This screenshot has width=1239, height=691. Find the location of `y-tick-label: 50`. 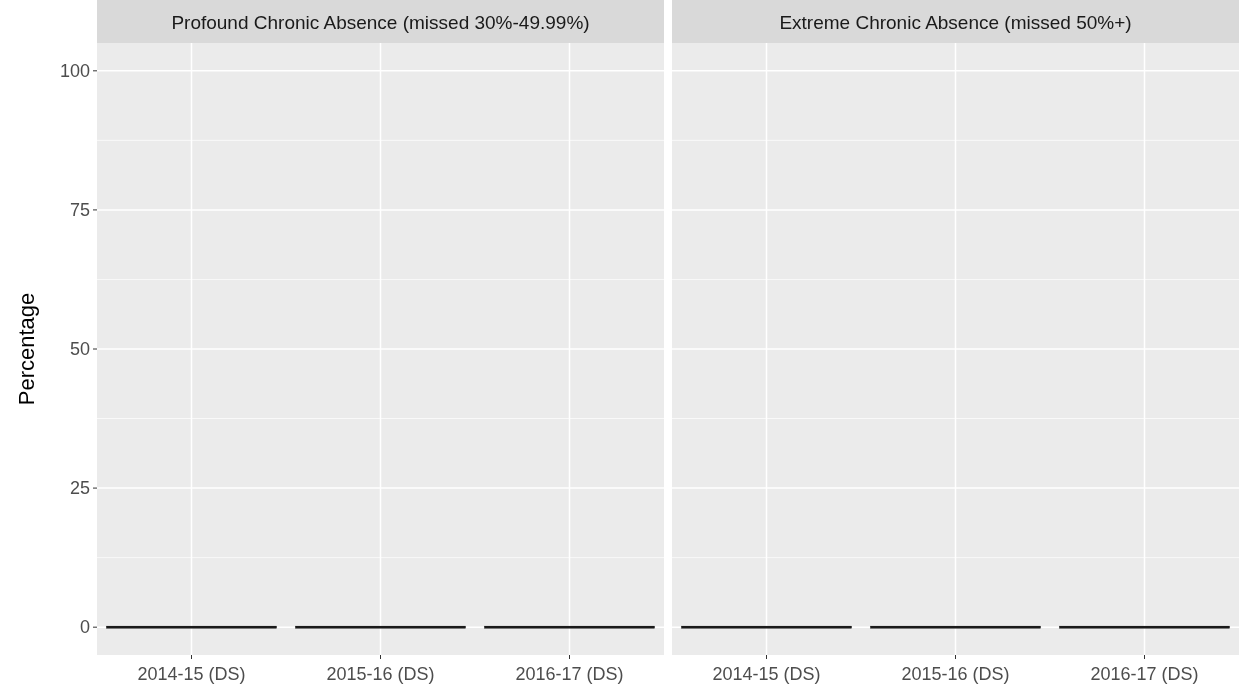

y-tick-label: 50 is located at coordinates (79, 349).